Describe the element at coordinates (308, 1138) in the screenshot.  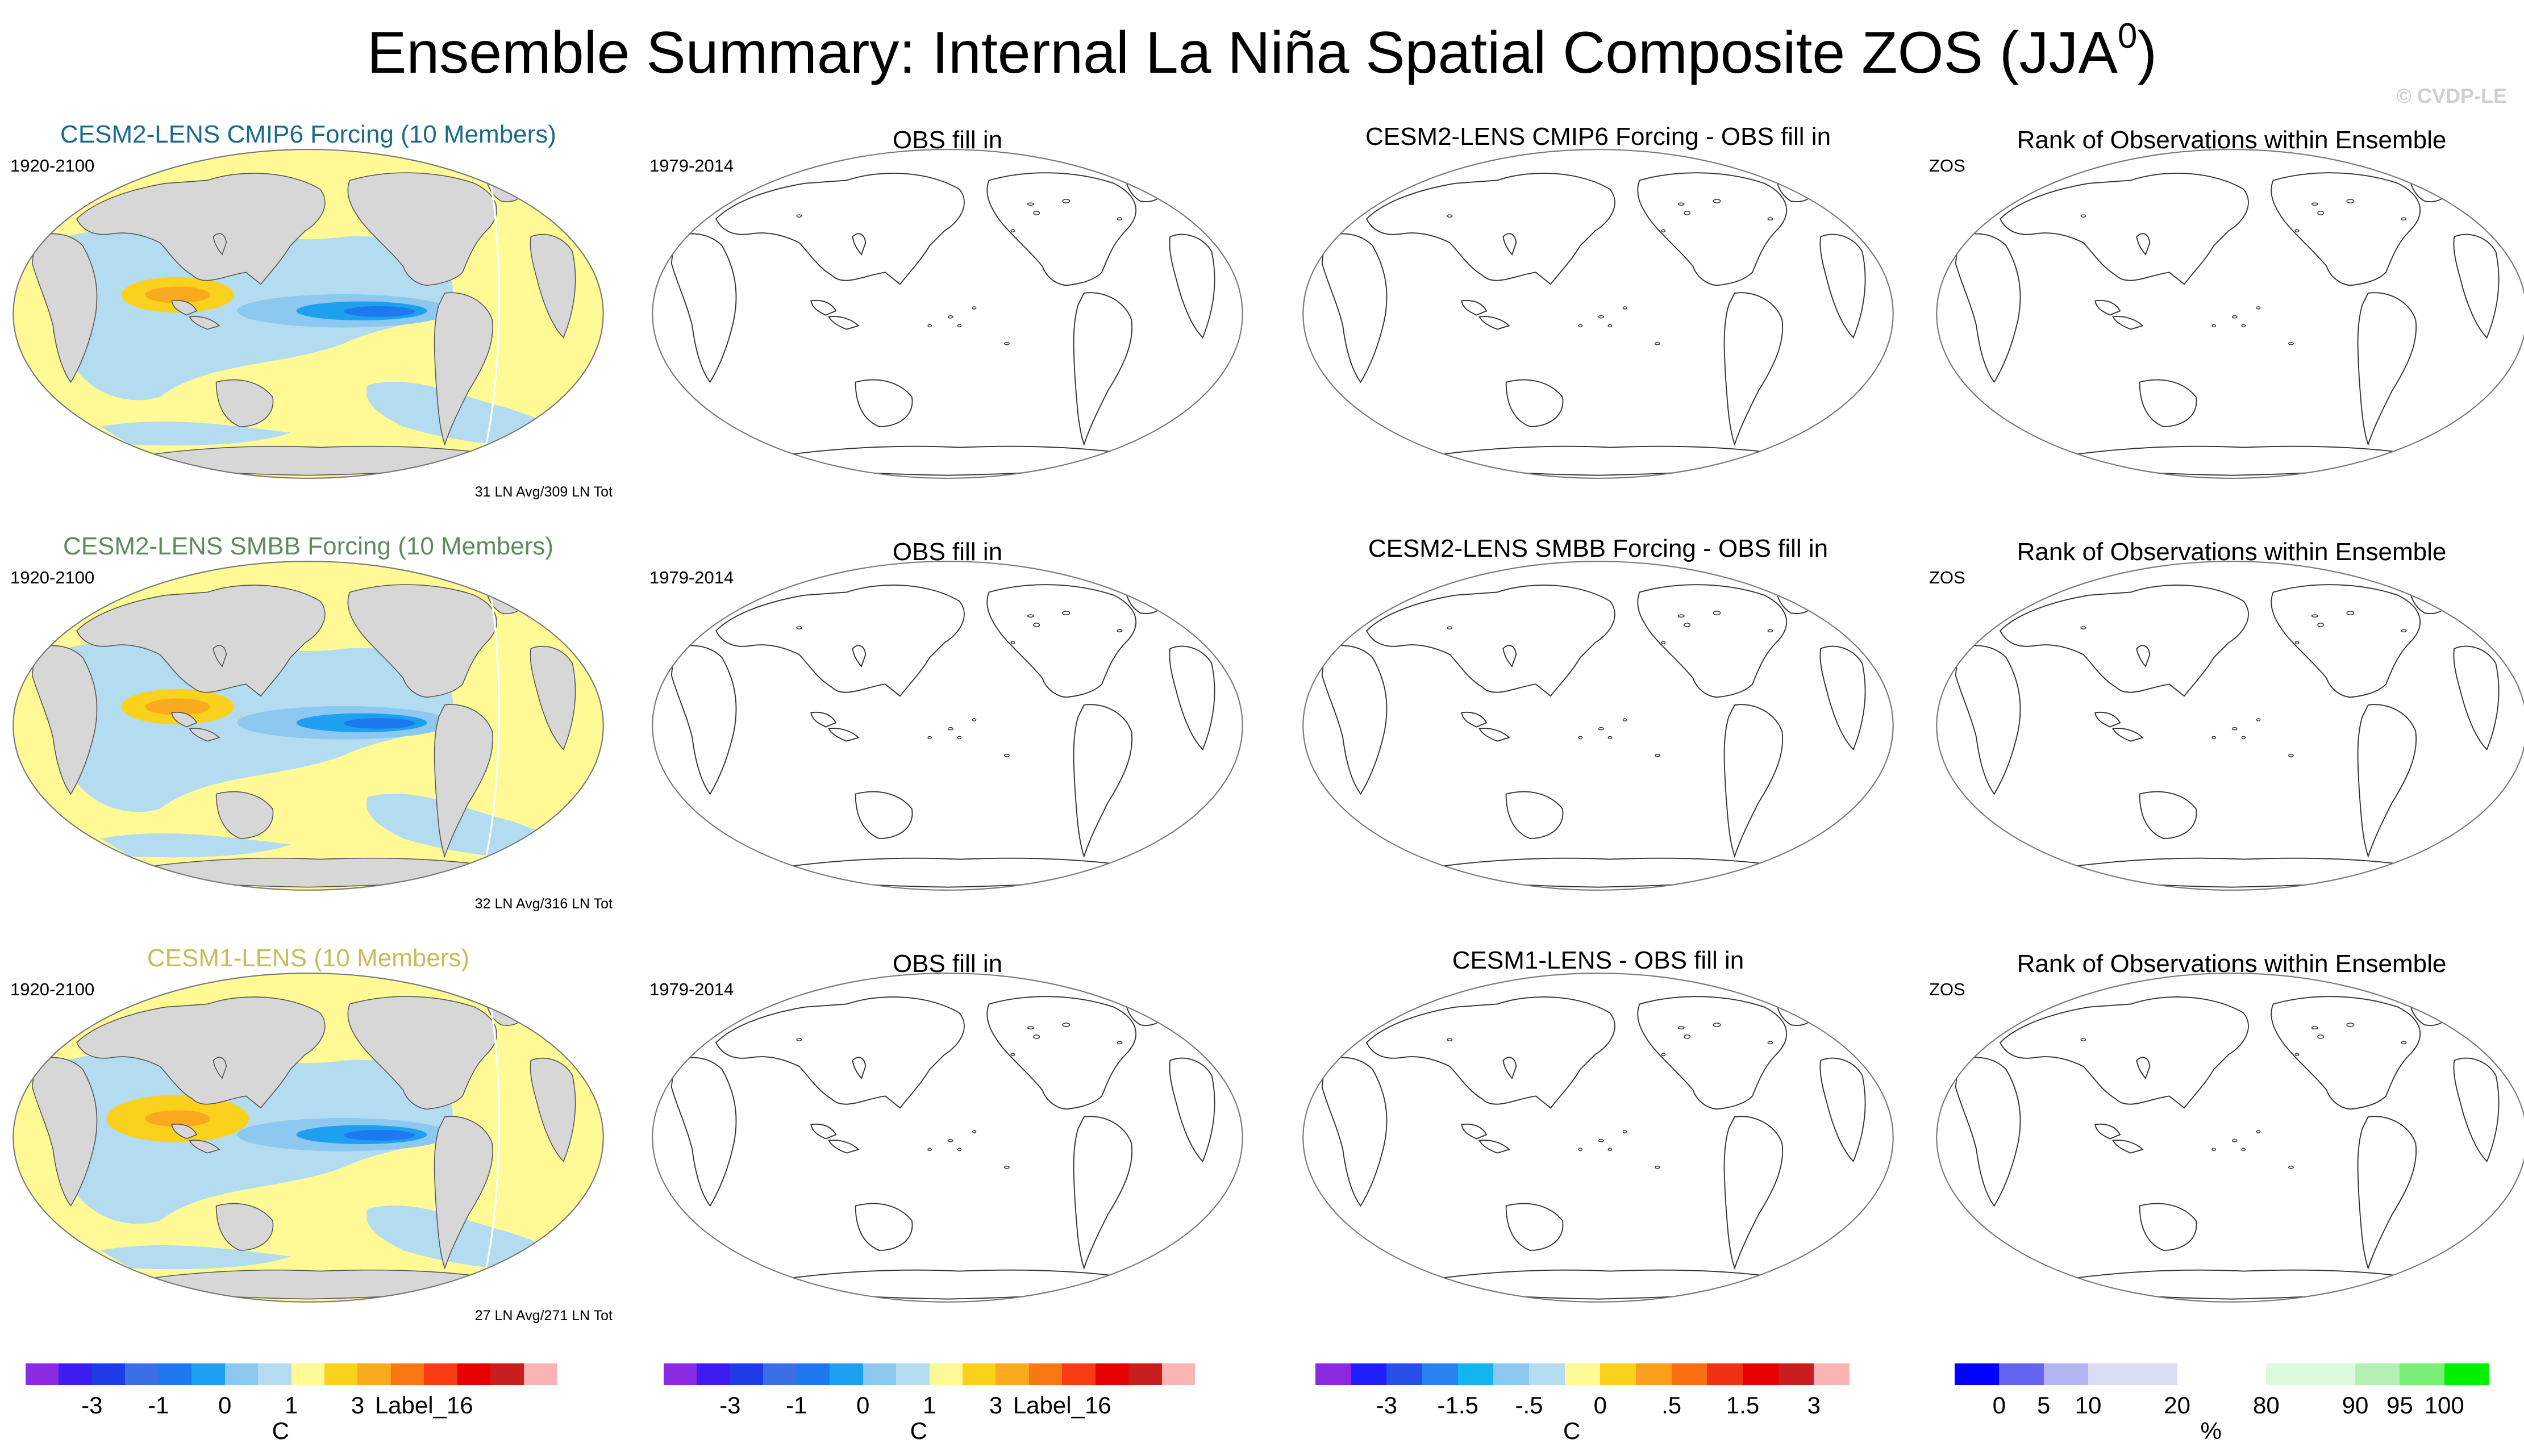
I see `model-composite-map` at that location.